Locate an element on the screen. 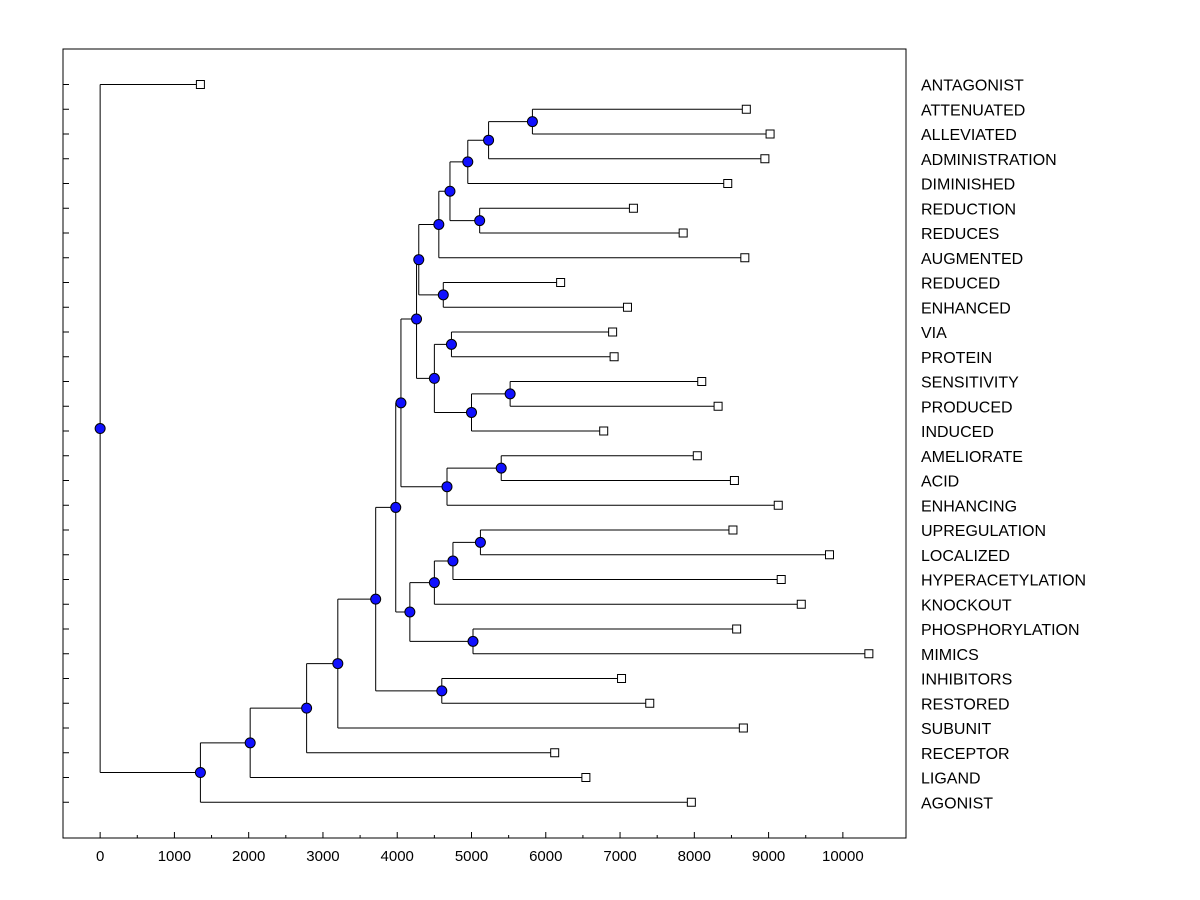 The image size is (1200, 900). leaf-label: ATTENUATED is located at coordinates (973, 110).